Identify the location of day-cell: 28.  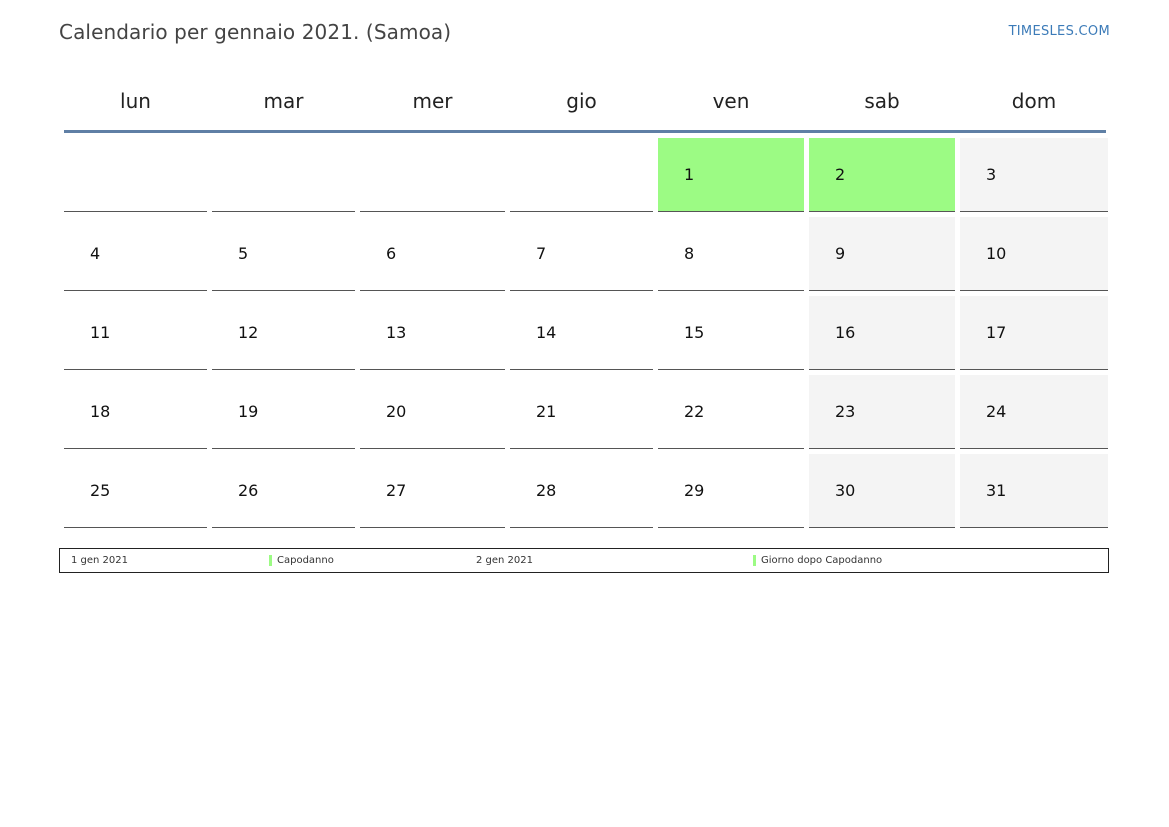
(581, 491).